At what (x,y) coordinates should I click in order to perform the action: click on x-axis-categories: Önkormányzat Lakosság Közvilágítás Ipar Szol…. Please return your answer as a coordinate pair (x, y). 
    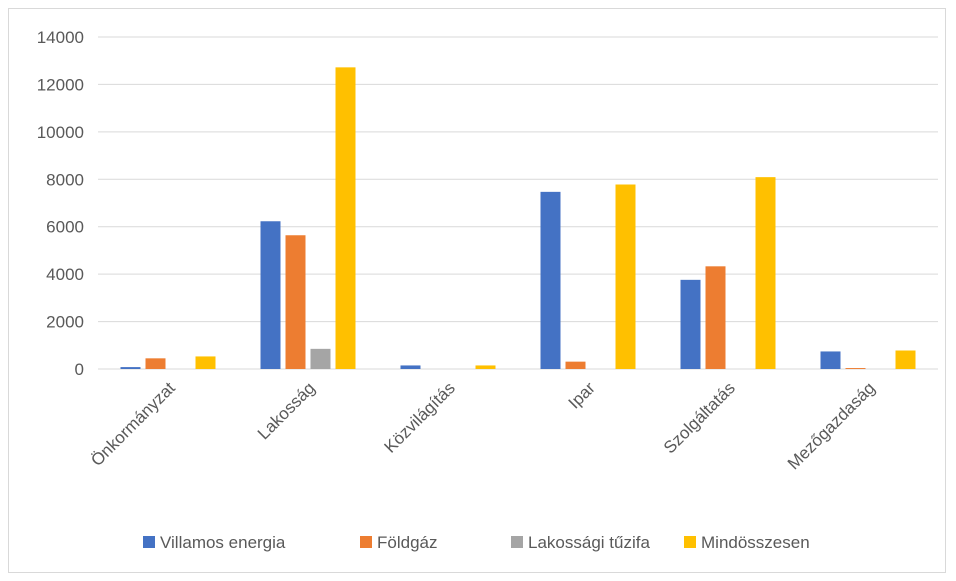
    Looking at the image, I should click on (483, 425).